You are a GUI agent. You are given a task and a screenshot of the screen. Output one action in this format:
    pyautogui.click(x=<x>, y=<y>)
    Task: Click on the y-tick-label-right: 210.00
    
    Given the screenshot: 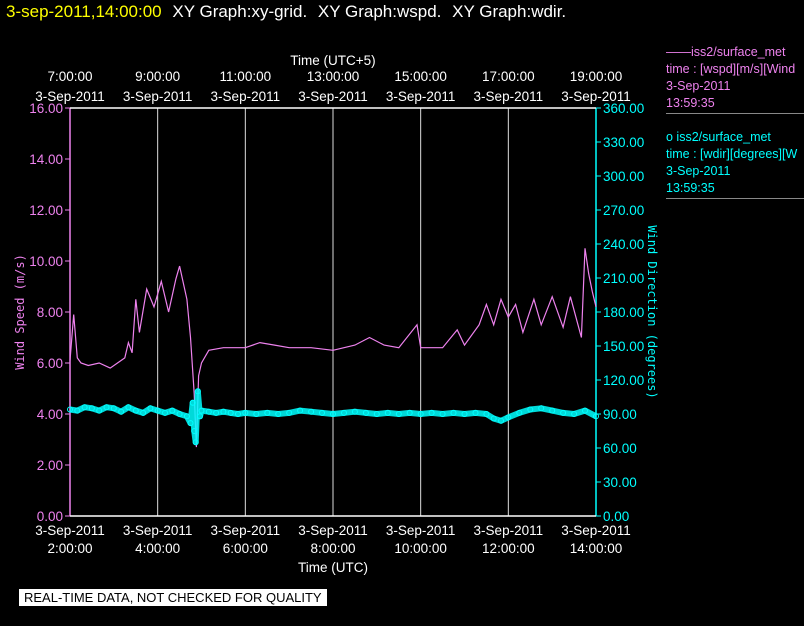 What is the action you would take?
    pyautogui.click(x=623, y=278)
    